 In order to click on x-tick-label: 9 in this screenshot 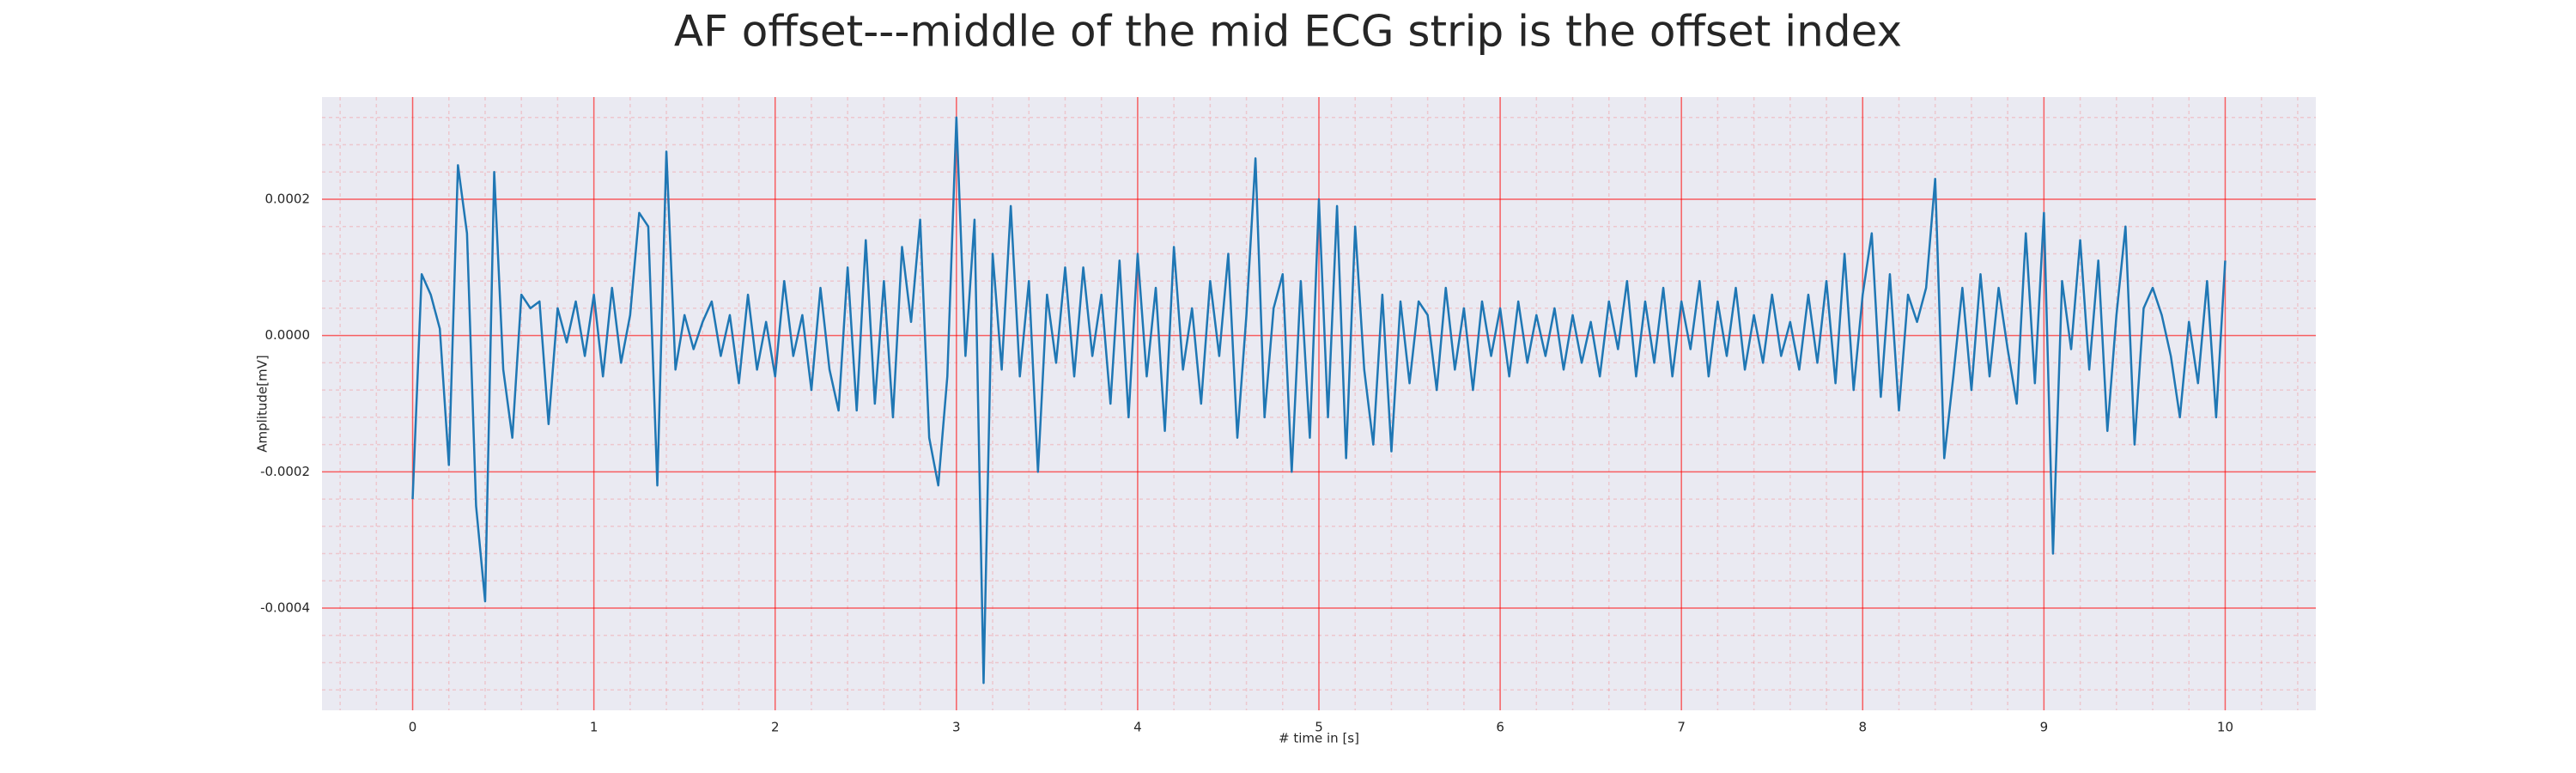, I will do `click(2045, 727)`.